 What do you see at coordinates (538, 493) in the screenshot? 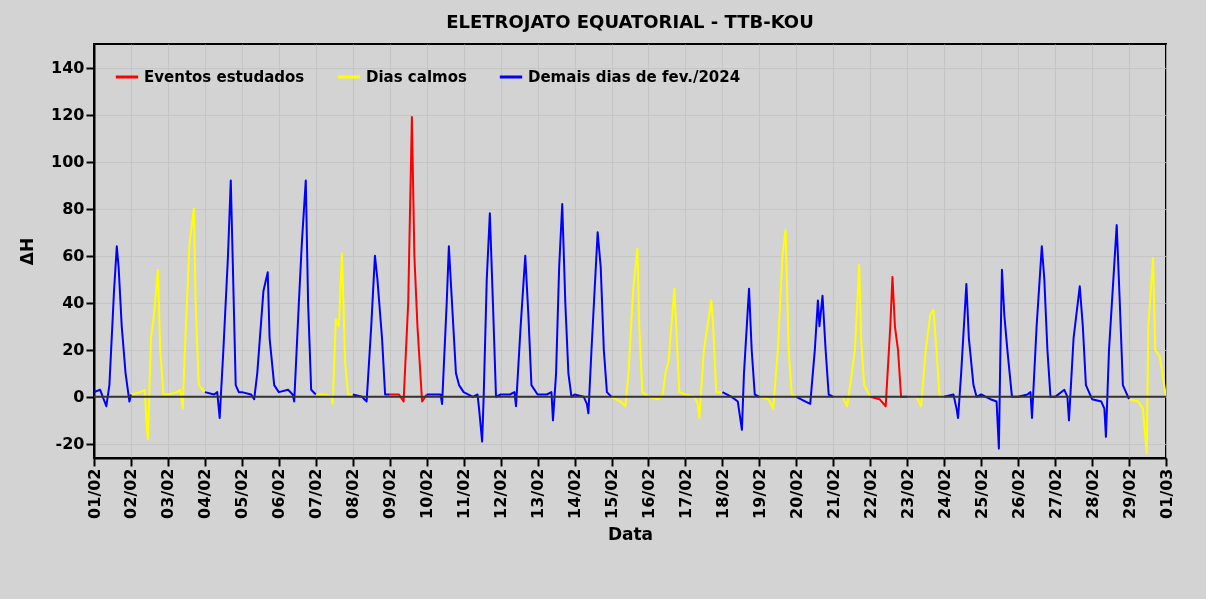
I see `x-tick-label: 13/02` at bounding box center [538, 493].